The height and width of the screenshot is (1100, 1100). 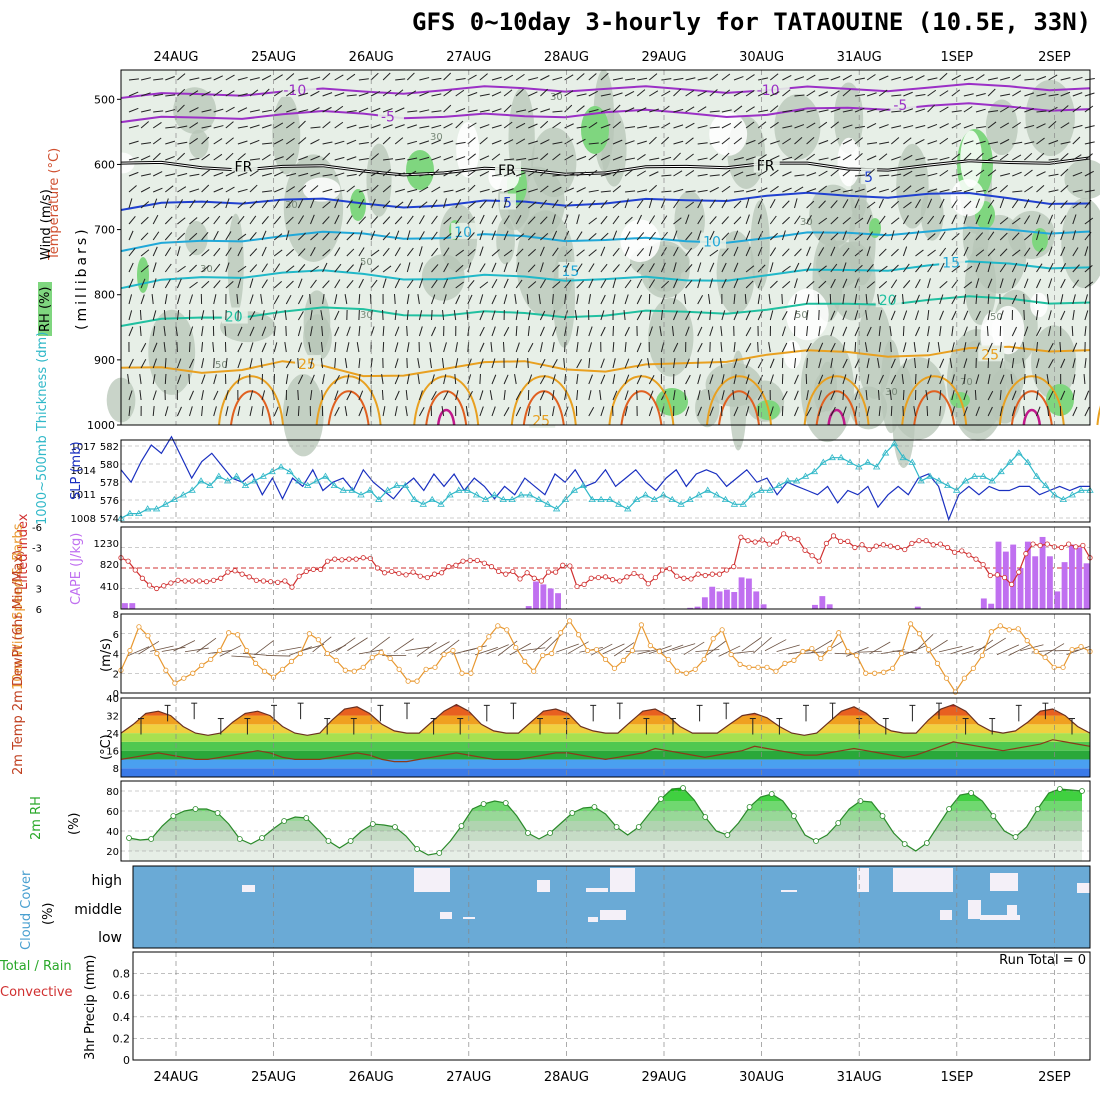 I want to click on cape-bar, so click(x=697, y=607).